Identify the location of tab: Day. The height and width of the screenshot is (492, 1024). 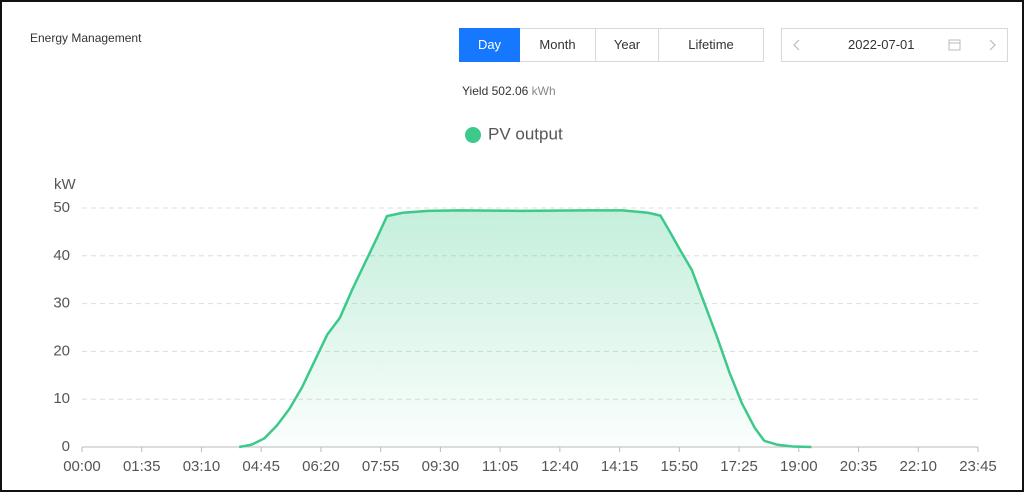
(489, 45).